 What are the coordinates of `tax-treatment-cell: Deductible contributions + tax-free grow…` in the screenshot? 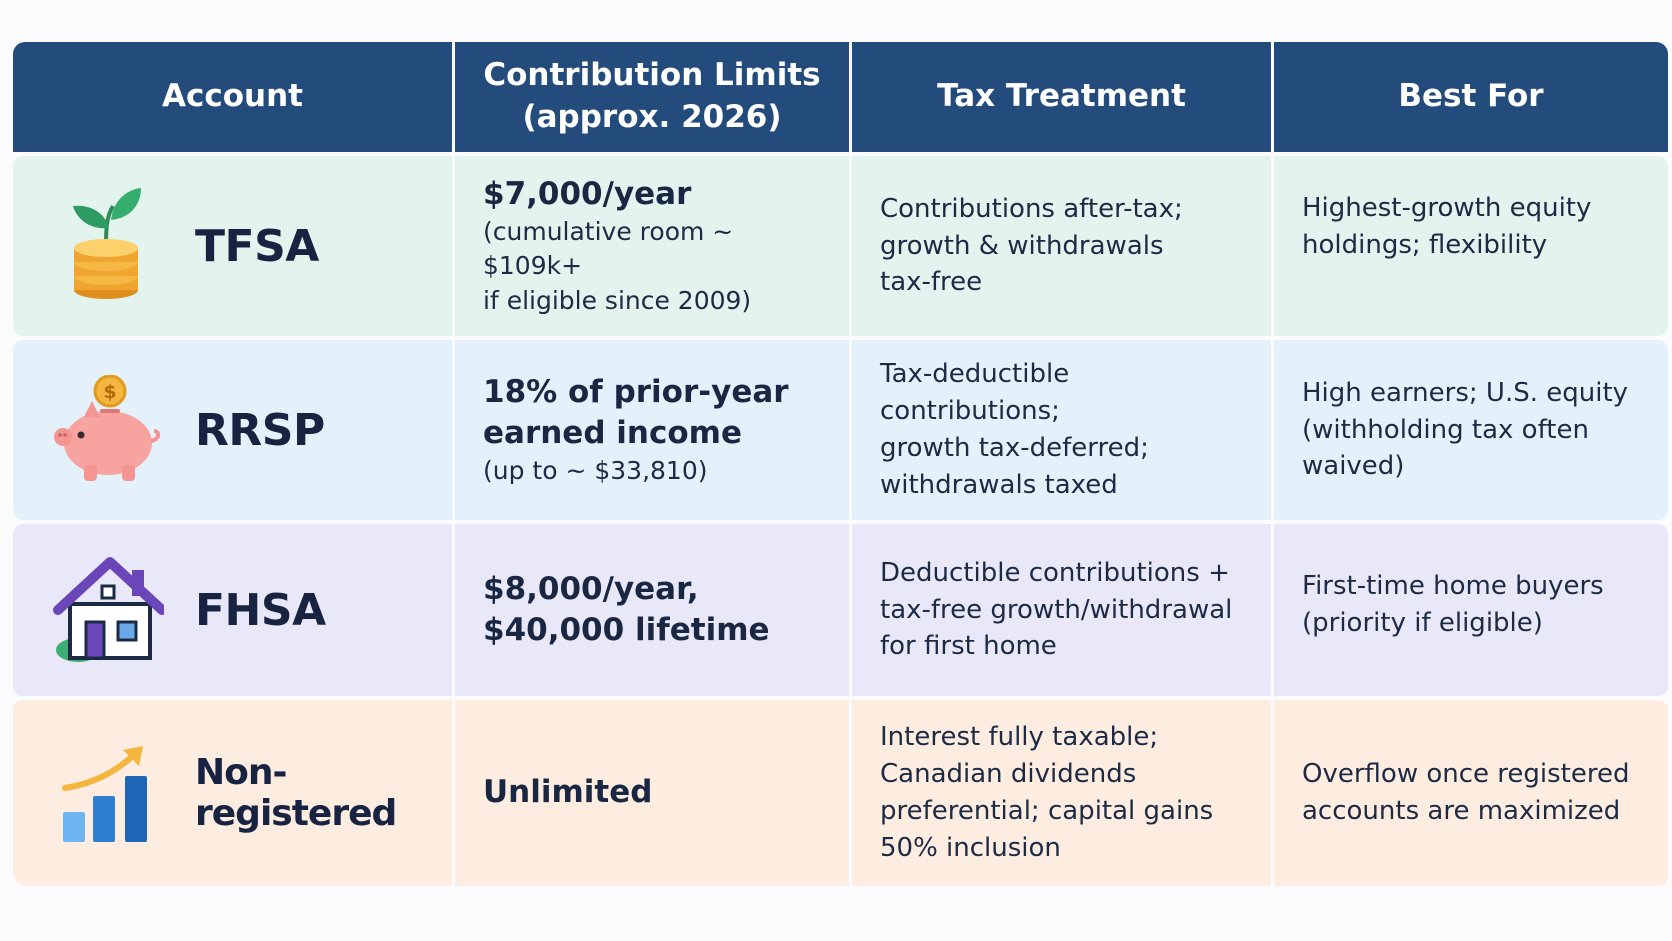 It's located at (1061, 610).